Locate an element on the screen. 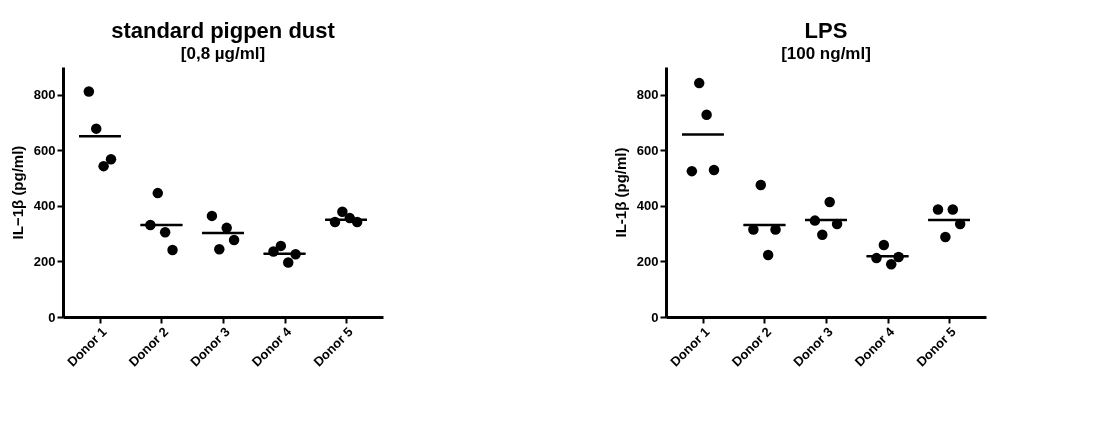 The image size is (1118, 440). chart-title: standard pigpen dust is located at coordinates (223, 30).